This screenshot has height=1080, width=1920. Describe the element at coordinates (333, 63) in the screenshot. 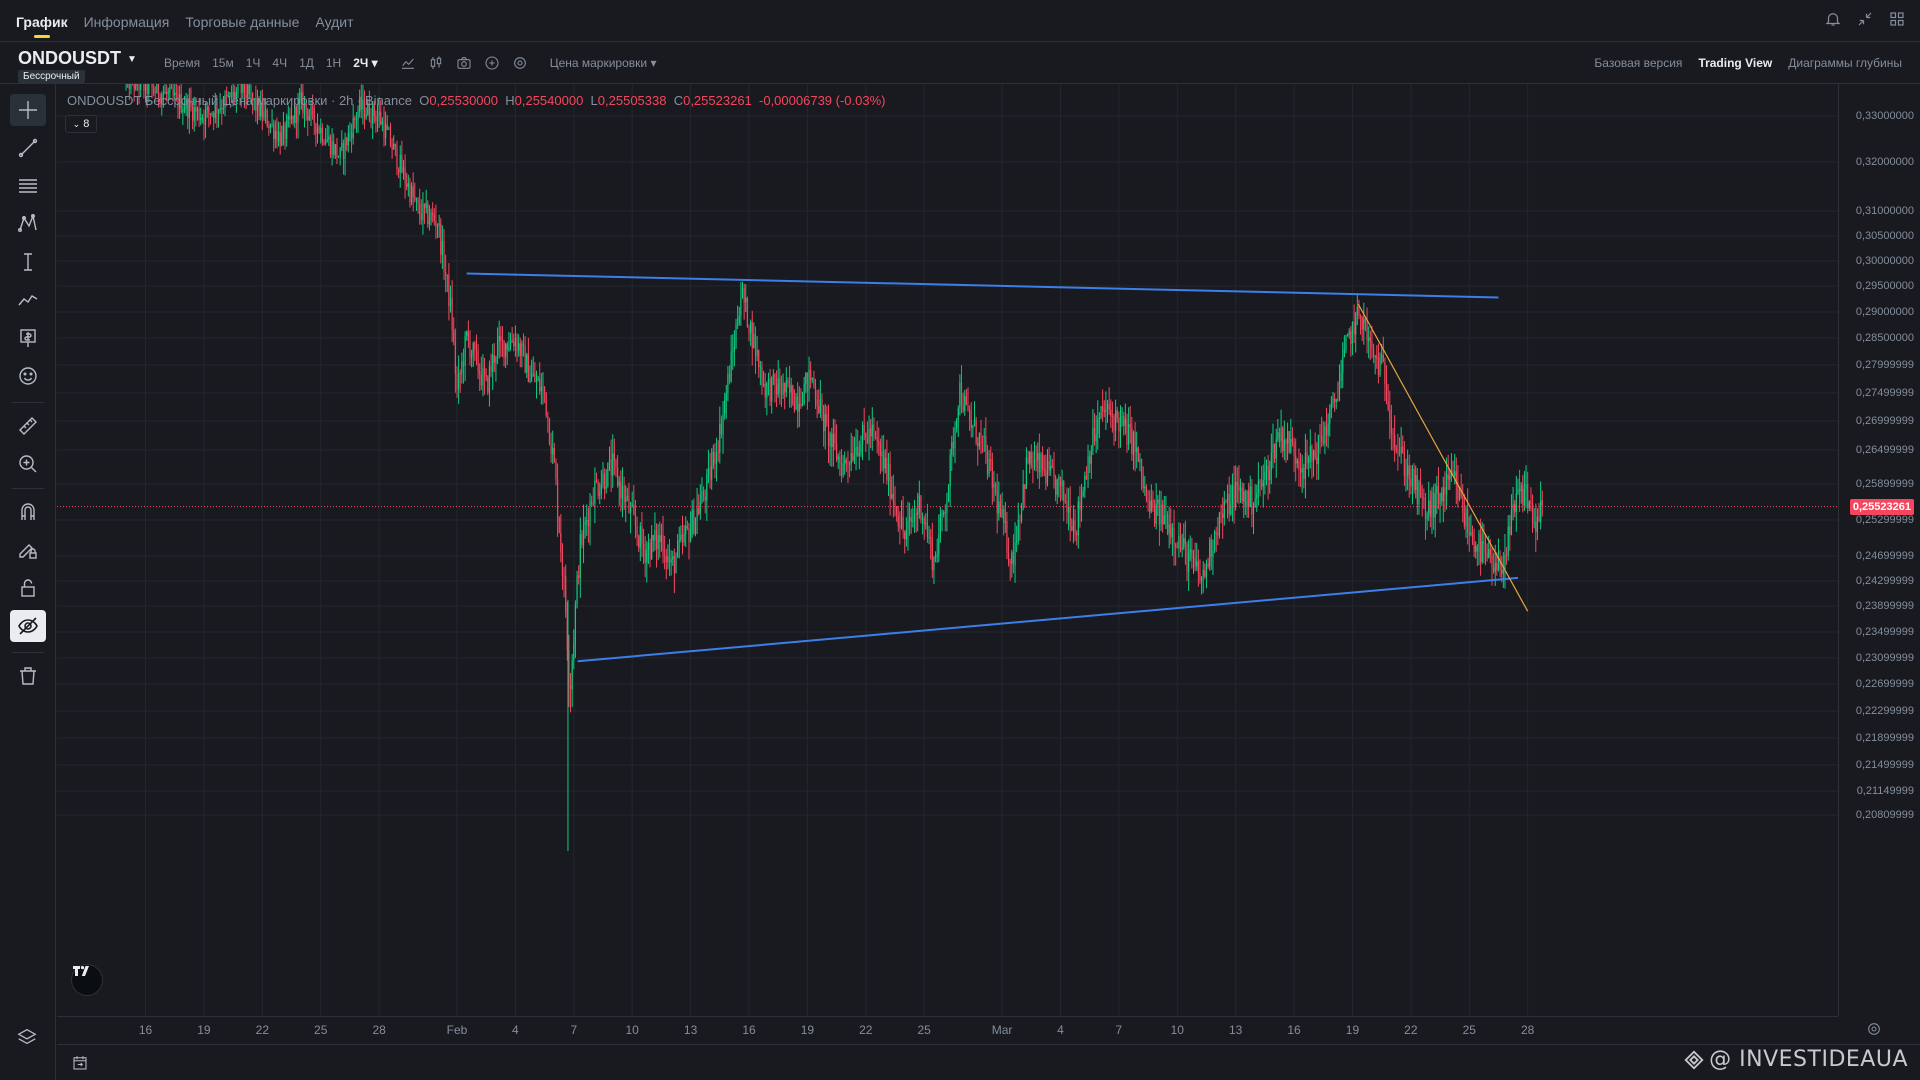

I see `interval-1w: 1Н` at that location.